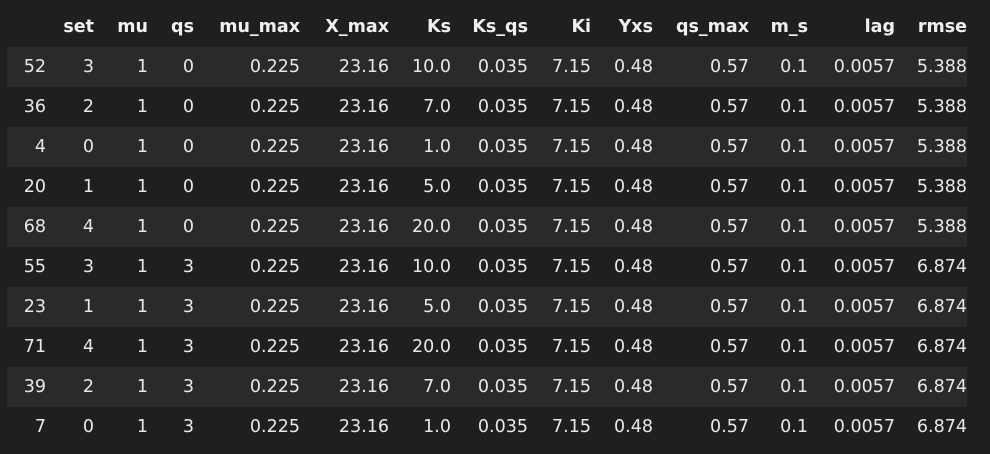  What do you see at coordinates (437, 307) in the screenshot?
I see `table-cell: 5.0` at bounding box center [437, 307].